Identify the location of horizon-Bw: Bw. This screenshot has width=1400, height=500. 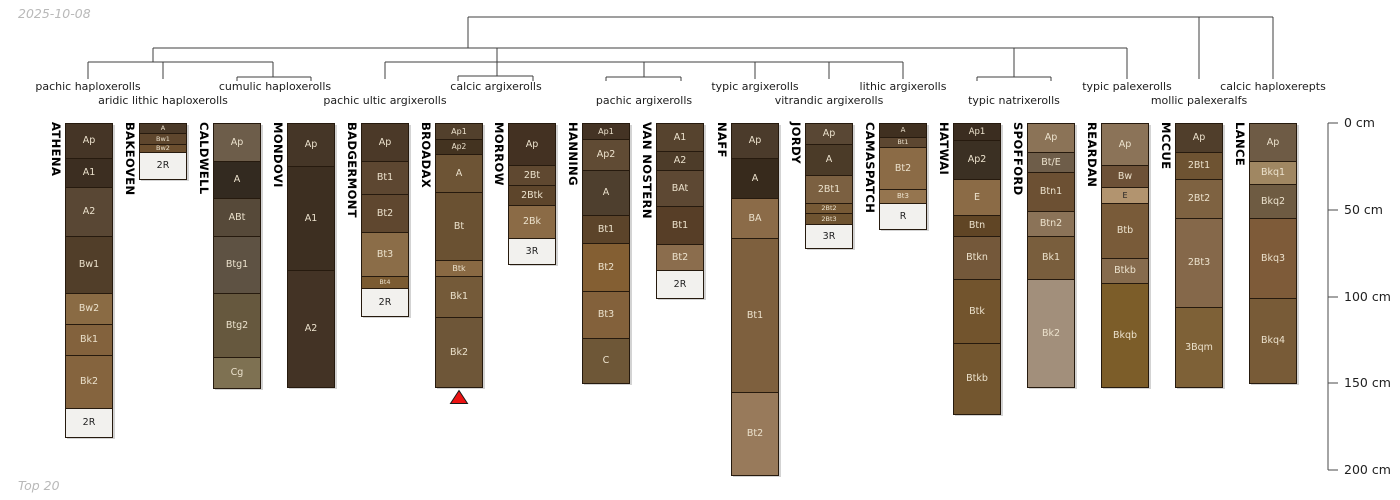
(1125, 176).